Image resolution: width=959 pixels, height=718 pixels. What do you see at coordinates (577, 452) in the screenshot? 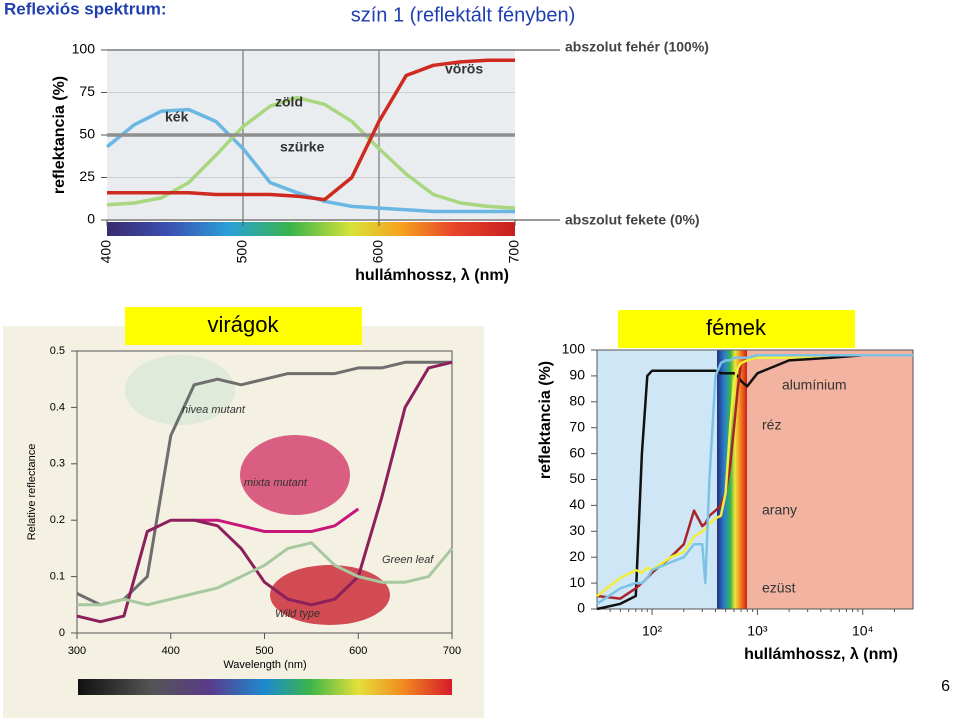
I see `y-tick-label: 60` at bounding box center [577, 452].